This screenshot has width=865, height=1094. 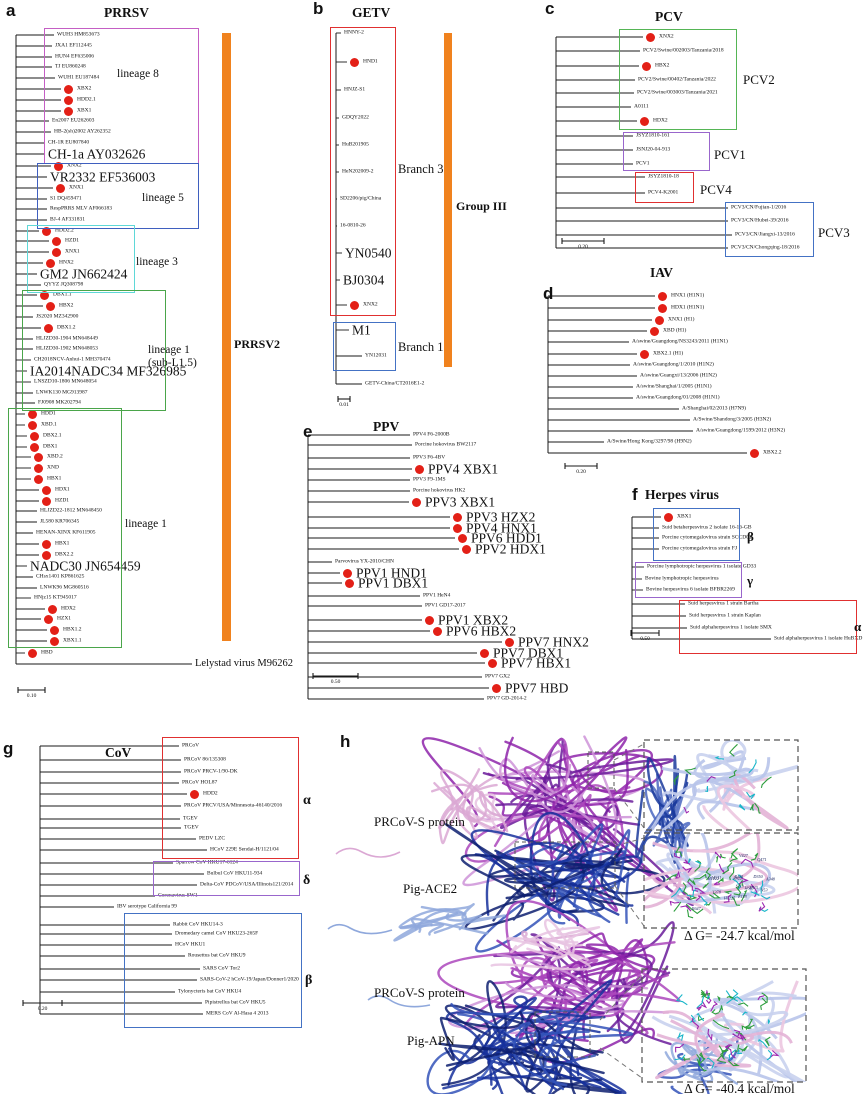 What do you see at coordinates (716, 189) in the screenshot?
I see `clade-label: PCV4` at bounding box center [716, 189].